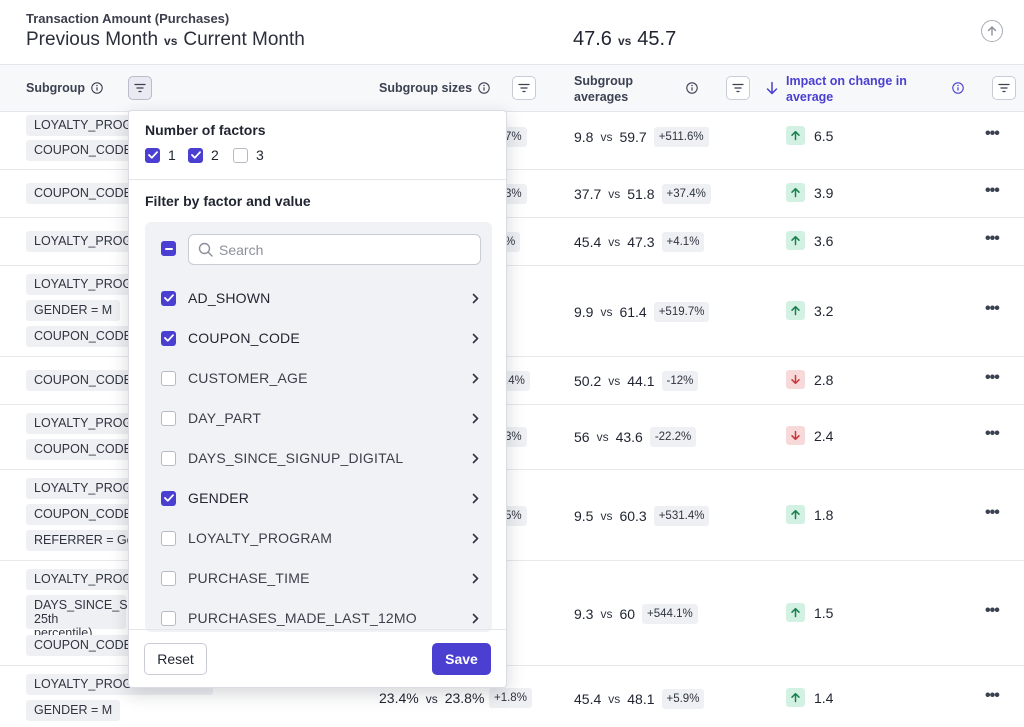 The image size is (1024, 727). Describe the element at coordinates (512, 194) in the screenshot. I see `table-row: COUPON_CODE 3% 37.7 vs 51.8 +37.4% 3.9 •••` at that location.